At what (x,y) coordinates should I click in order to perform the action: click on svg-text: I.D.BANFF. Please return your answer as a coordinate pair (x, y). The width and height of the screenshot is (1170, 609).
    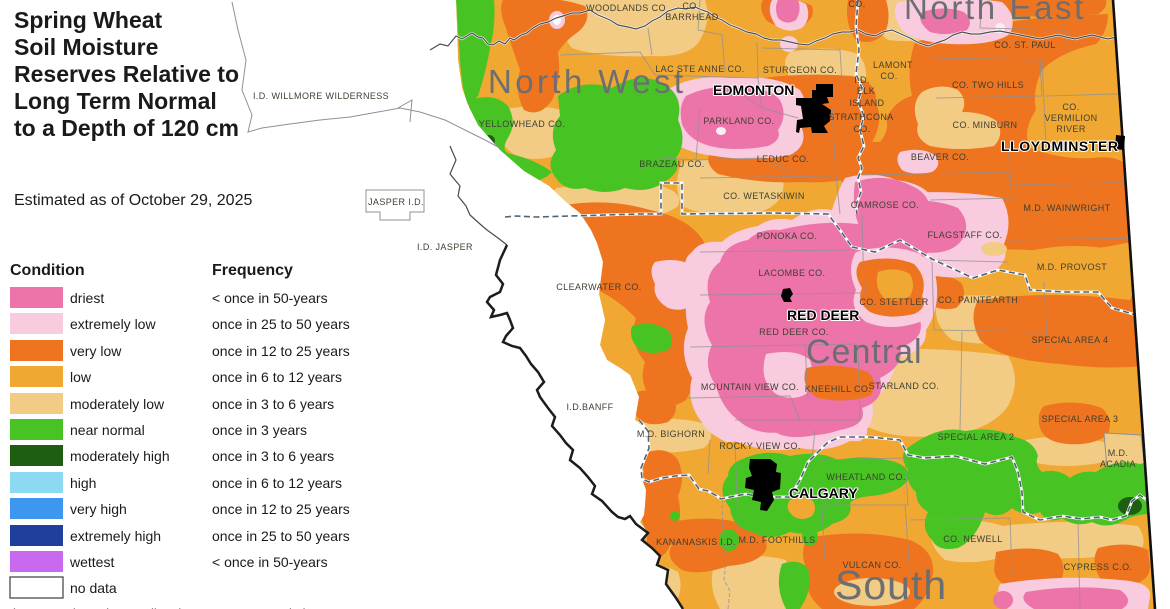
    Looking at the image, I should click on (589, 407).